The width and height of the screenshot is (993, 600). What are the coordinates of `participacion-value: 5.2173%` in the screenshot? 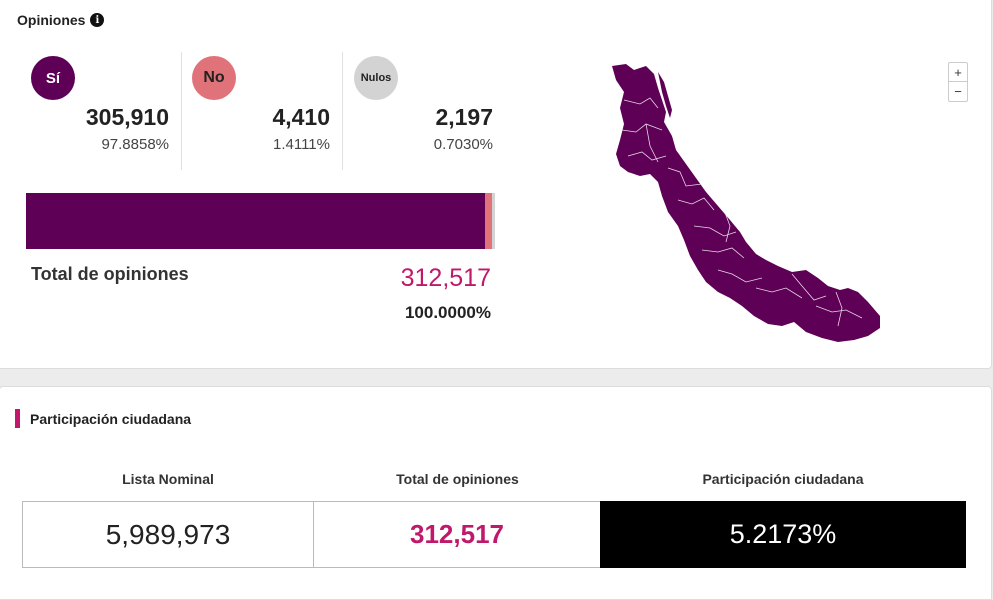 It's located at (783, 534).